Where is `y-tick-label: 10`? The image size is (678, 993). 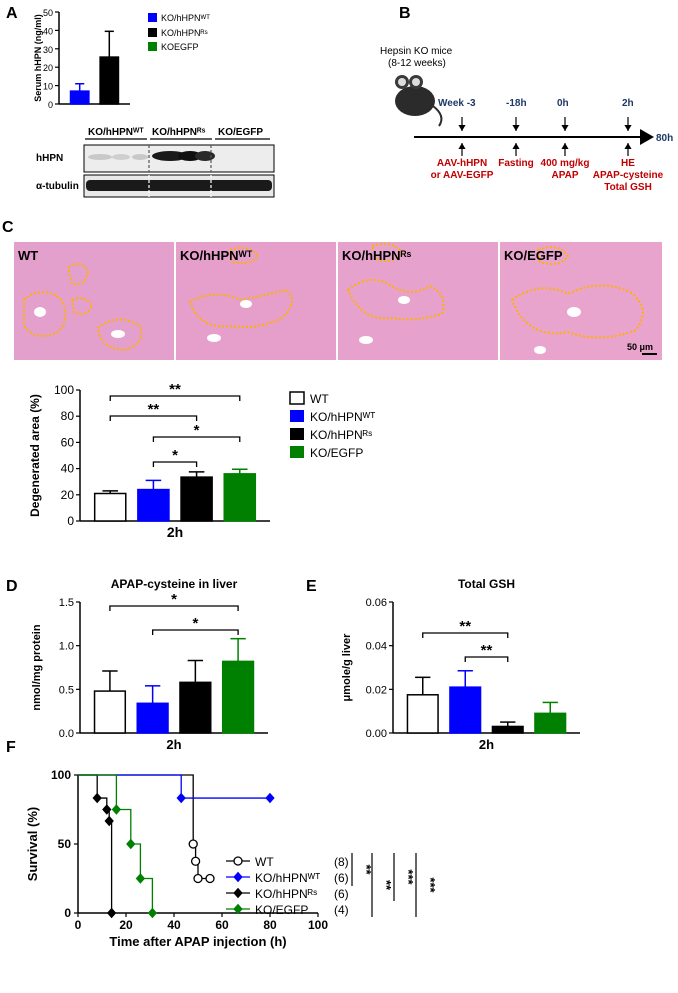
y-tick-label: 10 is located at coordinates (48, 87).